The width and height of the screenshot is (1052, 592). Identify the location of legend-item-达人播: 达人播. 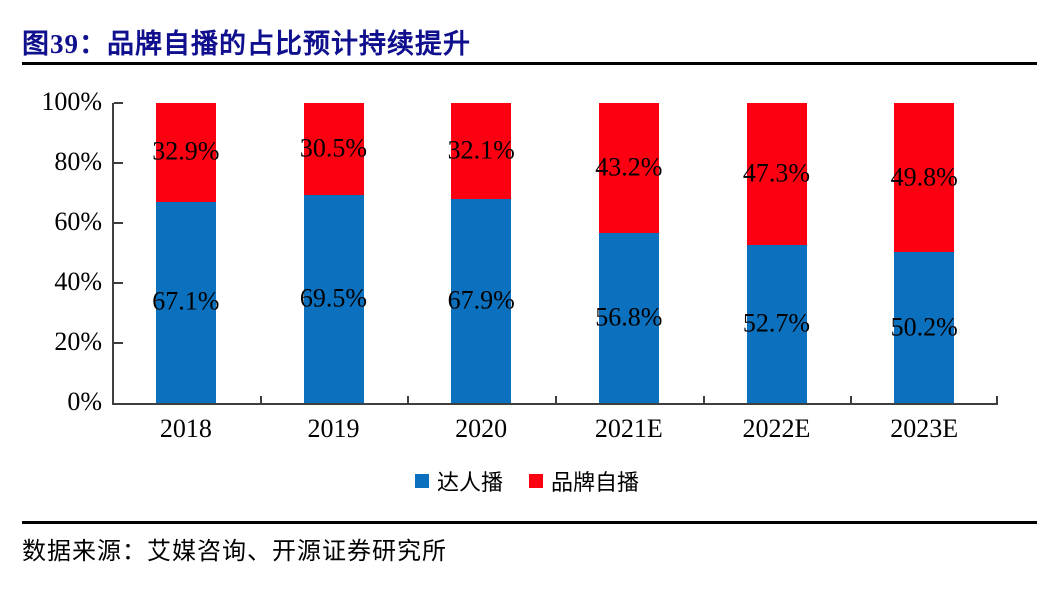
(458, 481).